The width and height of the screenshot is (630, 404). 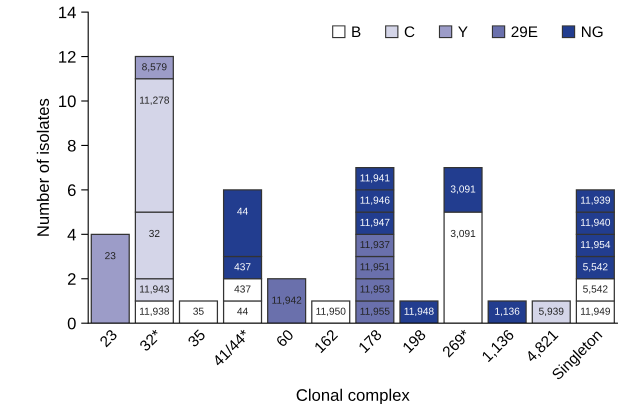 What do you see at coordinates (375, 178) in the screenshot?
I see `annotation: 11,941` at bounding box center [375, 178].